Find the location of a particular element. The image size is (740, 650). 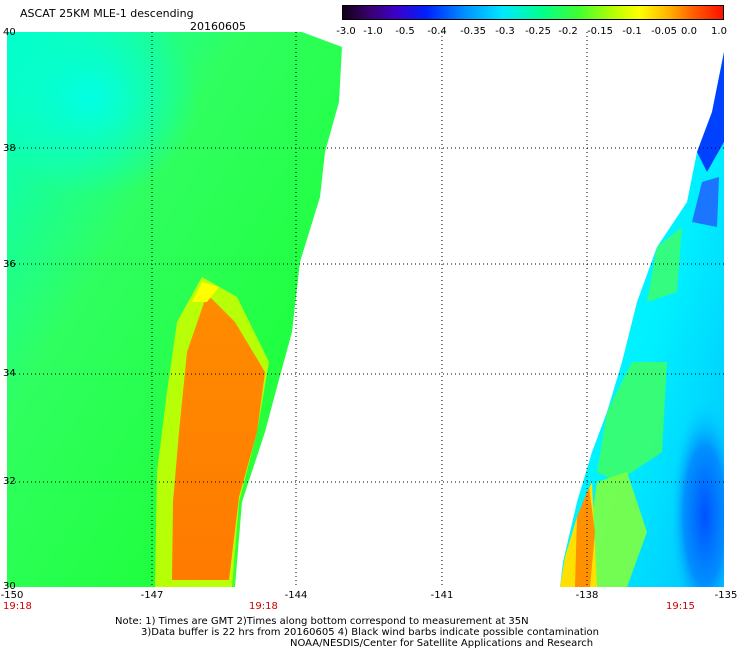

colorbar-tick: -0.35 is located at coordinates (473, 31).